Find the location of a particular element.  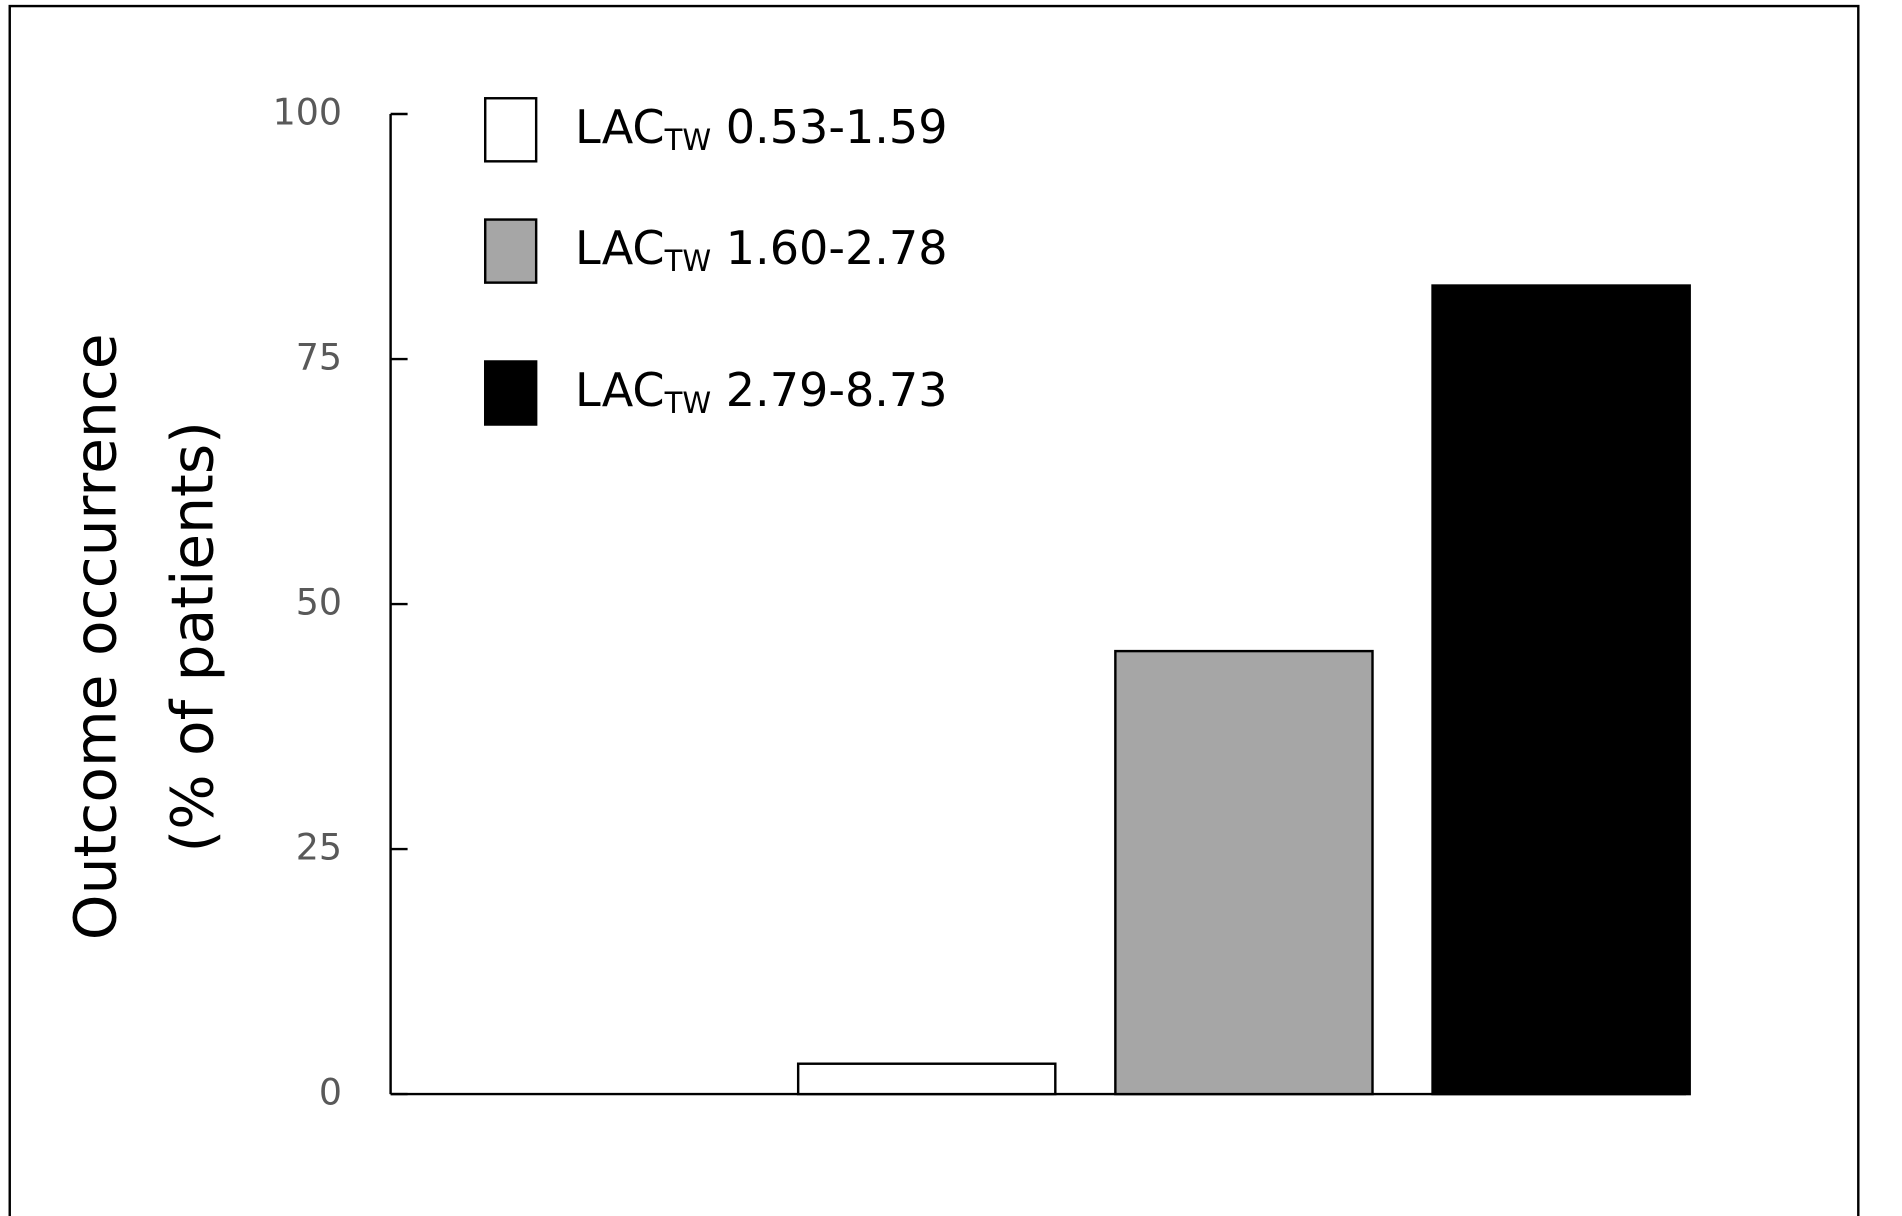

legend-range: 0.53-1.59 is located at coordinates (837, 126).